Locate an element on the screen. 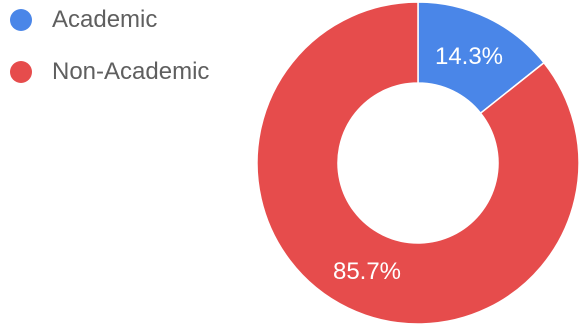 This screenshot has height=325, width=584. slice-label-non-academic: 85.7% is located at coordinates (367, 271).